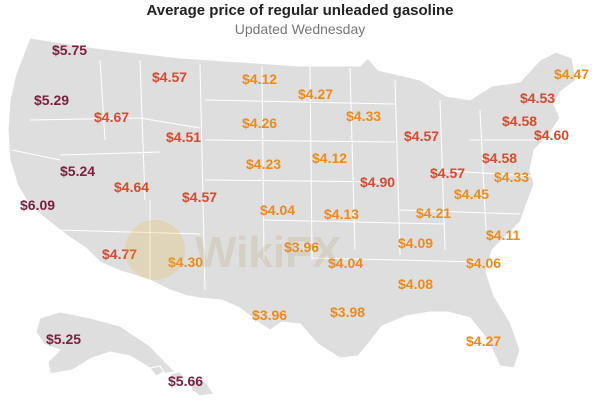 This screenshot has height=400, width=600. I want to click on price-label: $5.25, so click(63, 339).